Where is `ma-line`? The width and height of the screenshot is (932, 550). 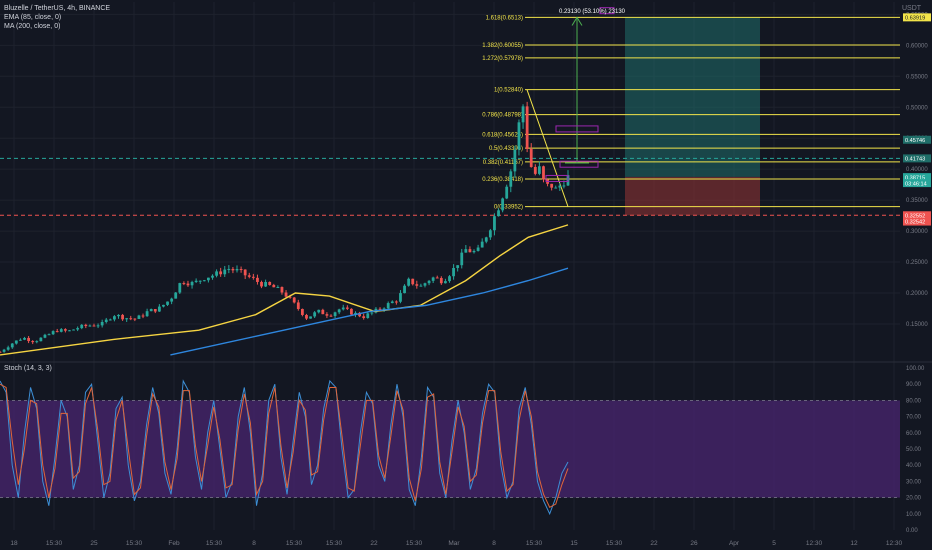 ma-line is located at coordinates (369, 311).